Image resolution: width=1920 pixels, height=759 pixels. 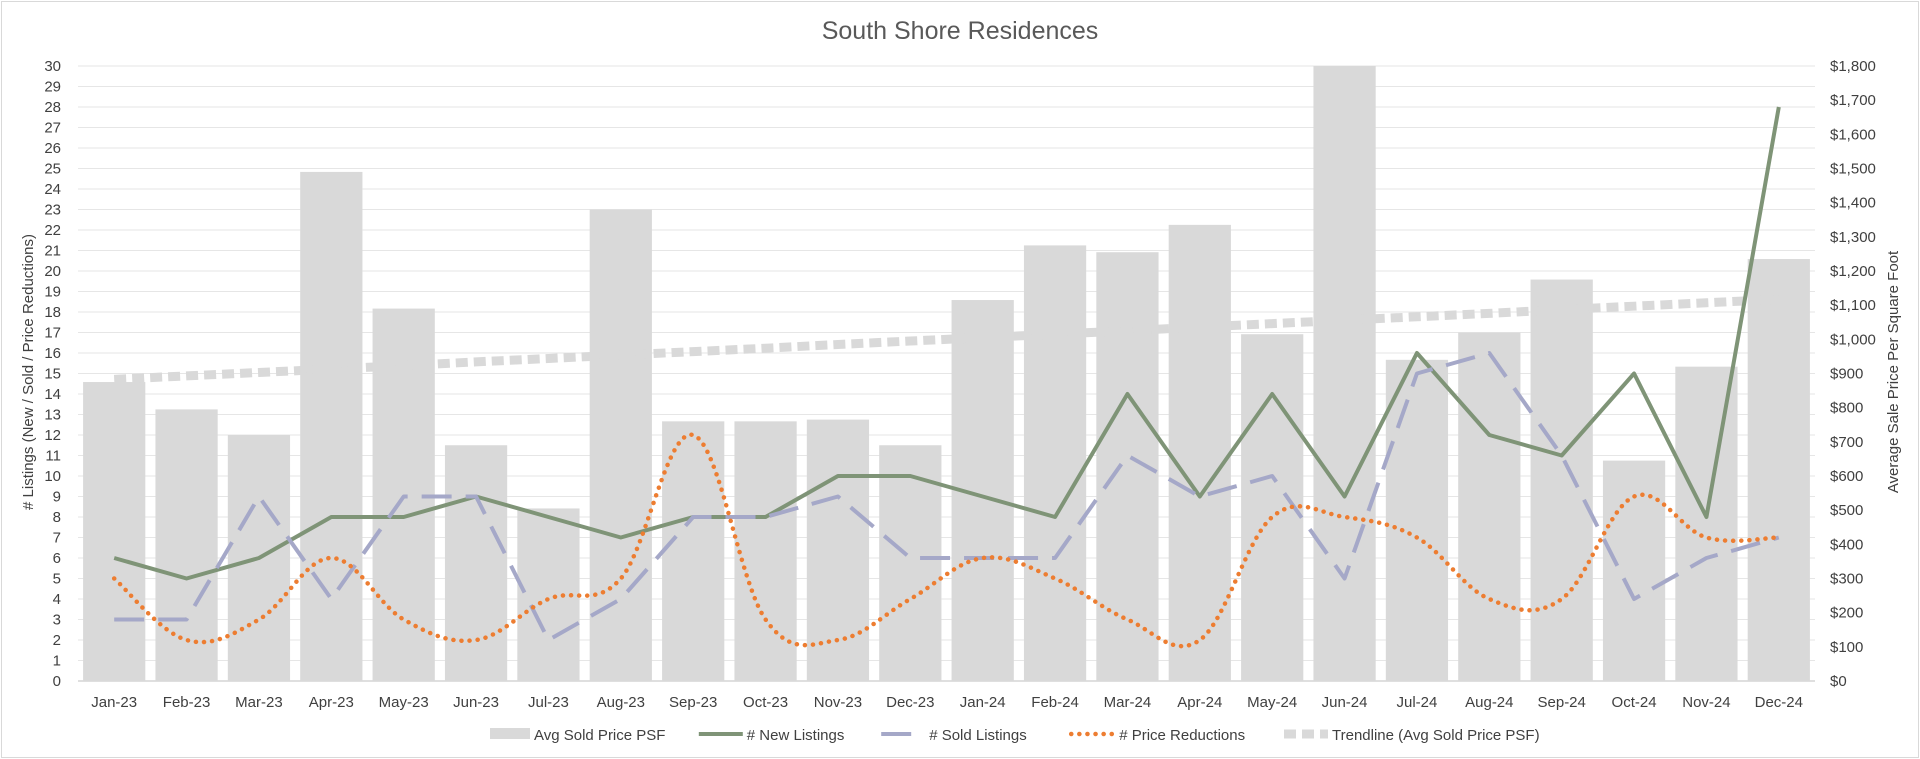 What do you see at coordinates (57, 579) in the screenshot?
I see `left-axis-tick-label: 5` at bounding box center [57, 579].